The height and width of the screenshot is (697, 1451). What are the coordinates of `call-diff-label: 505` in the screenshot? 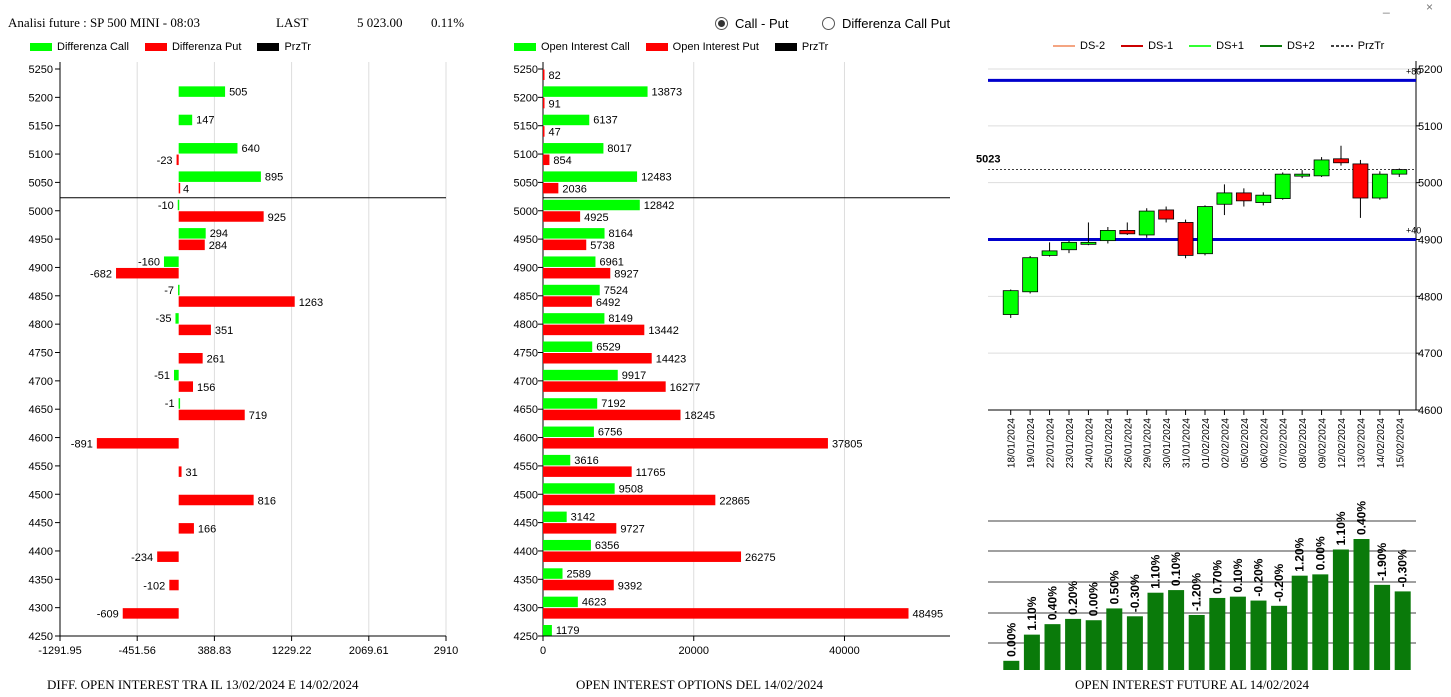 It's located at (238, 92).